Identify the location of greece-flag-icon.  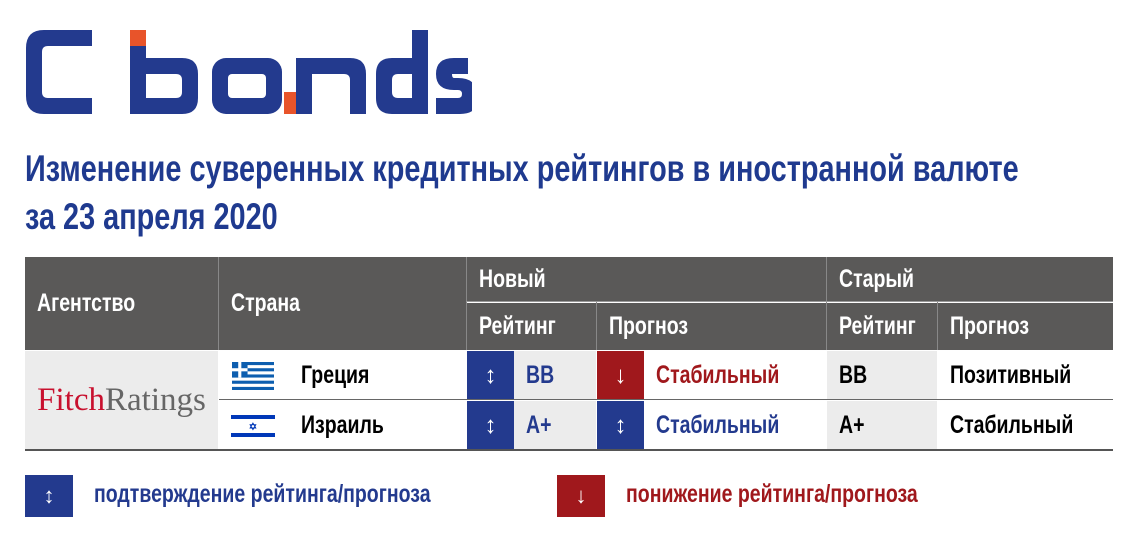
(253, 375).